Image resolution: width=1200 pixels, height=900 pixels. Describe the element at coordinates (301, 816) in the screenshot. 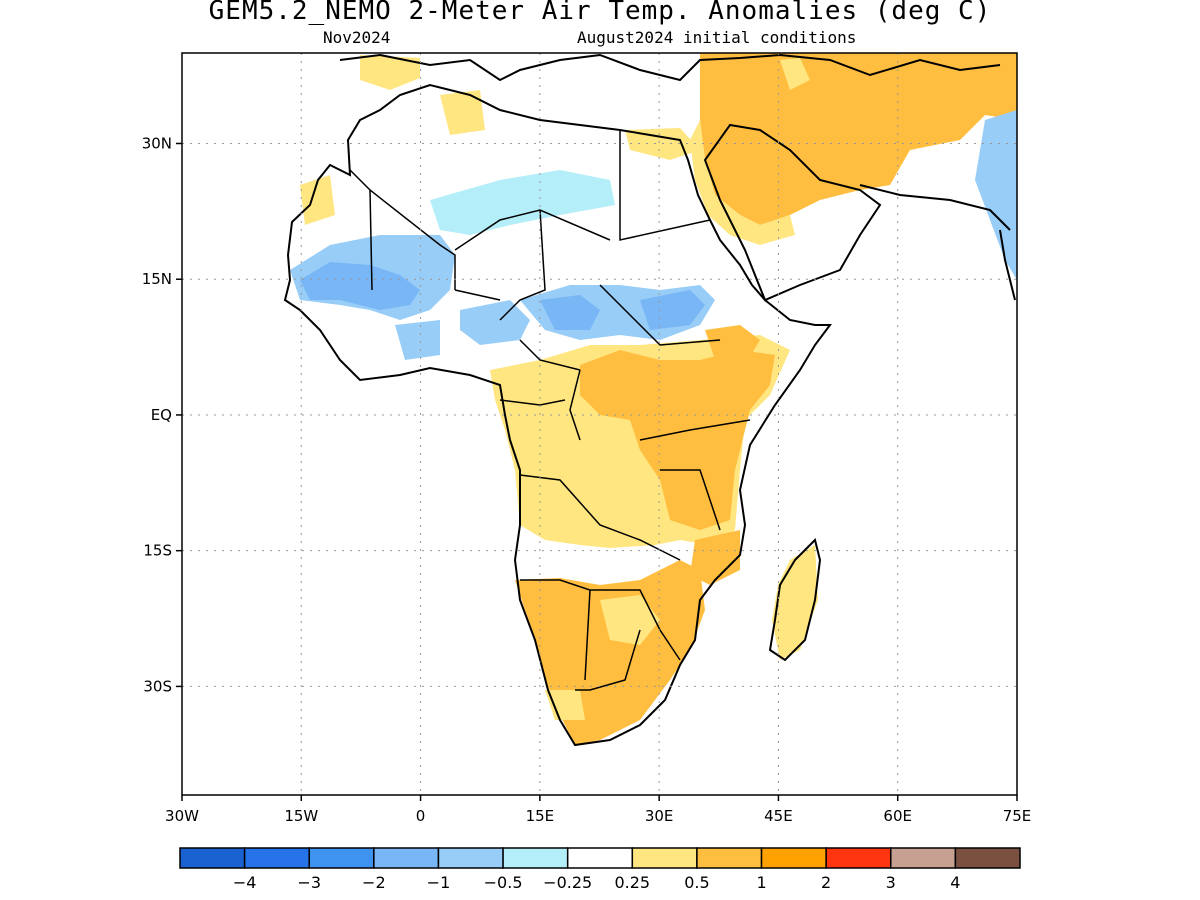

I see `lon-tick-label: 15W` at that location.